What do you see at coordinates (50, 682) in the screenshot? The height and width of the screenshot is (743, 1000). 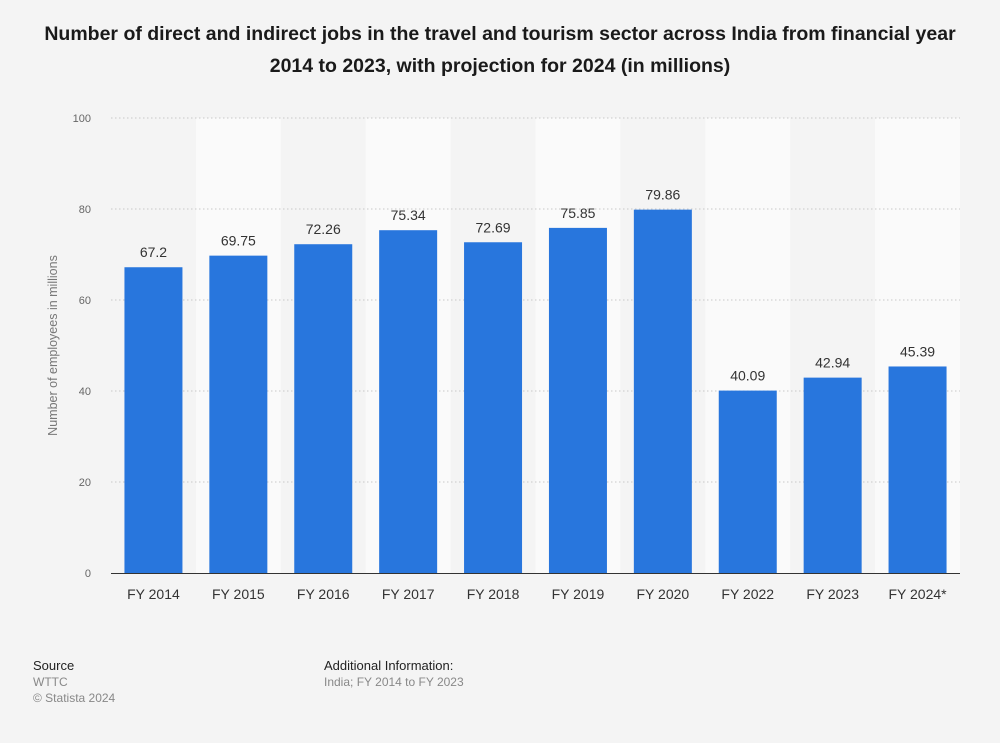 I see `source-name: WTTC` at bounding box center [50, 682].